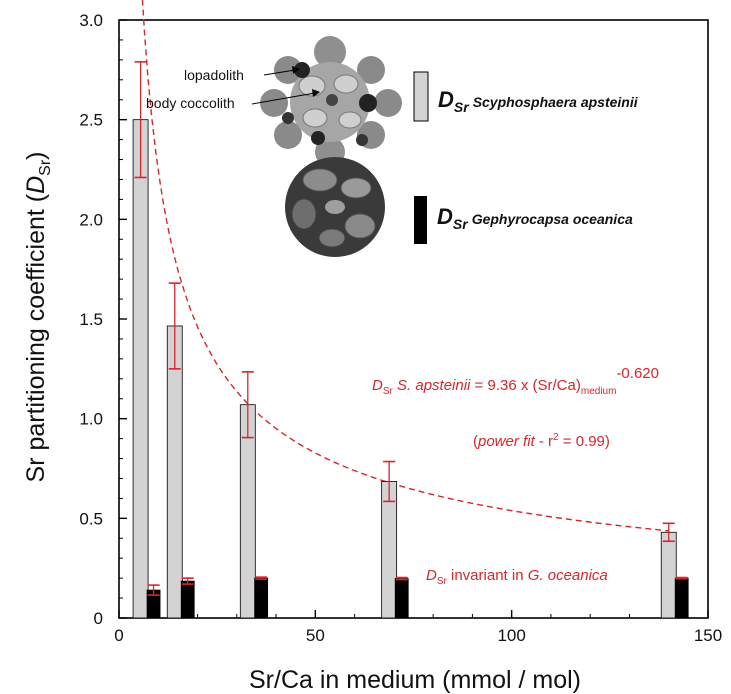 This screenshot has height=694, width=731. I want to click on y-tick-label: 2.5, so click(91, 120).